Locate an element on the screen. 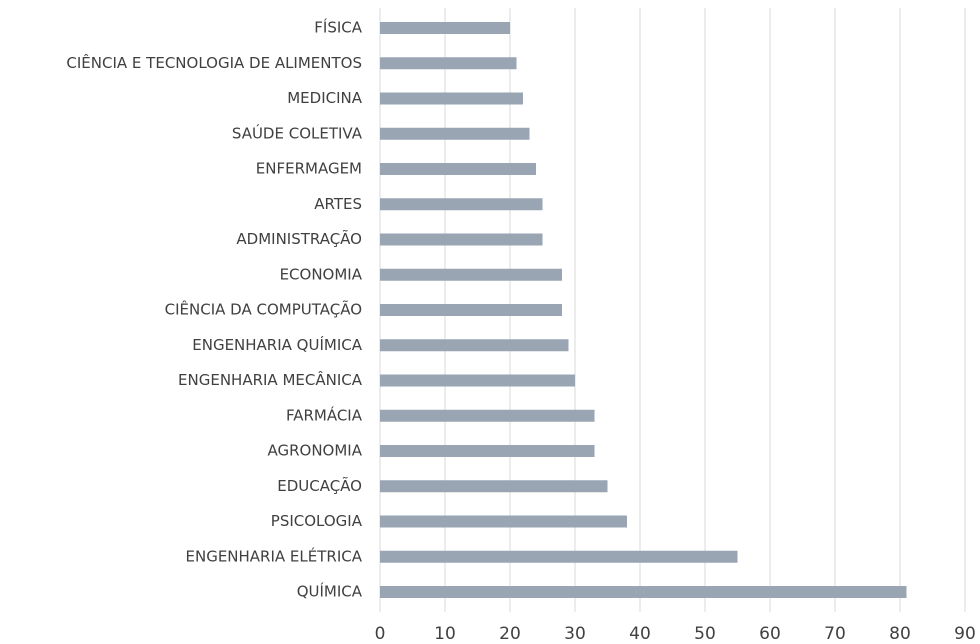 This screenshot has width=980, height=644. x-tick-label: 0 is located at coordinates (380, 634).